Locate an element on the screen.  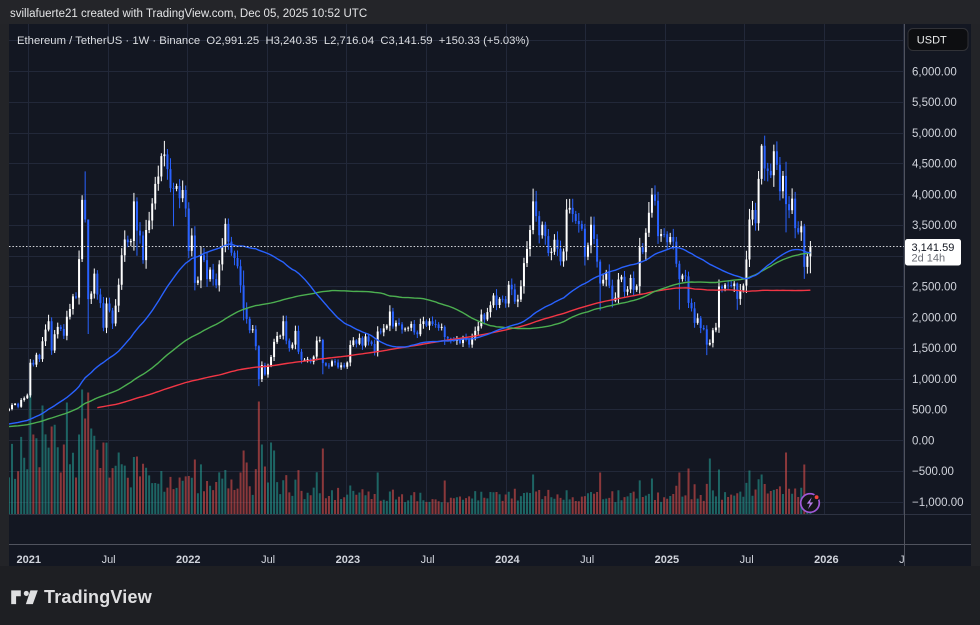
svg-text: USDT is located at coordinates (932, 41).